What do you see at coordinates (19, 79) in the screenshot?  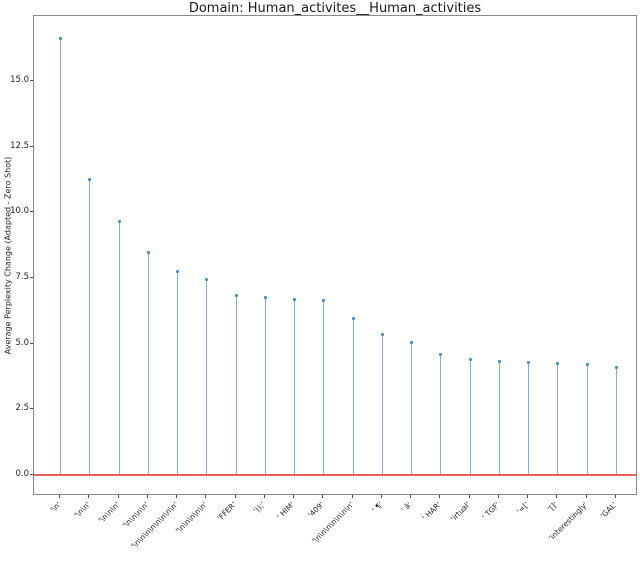 I see `y-tick-label: 15.0` at bounding box center [19, 79].